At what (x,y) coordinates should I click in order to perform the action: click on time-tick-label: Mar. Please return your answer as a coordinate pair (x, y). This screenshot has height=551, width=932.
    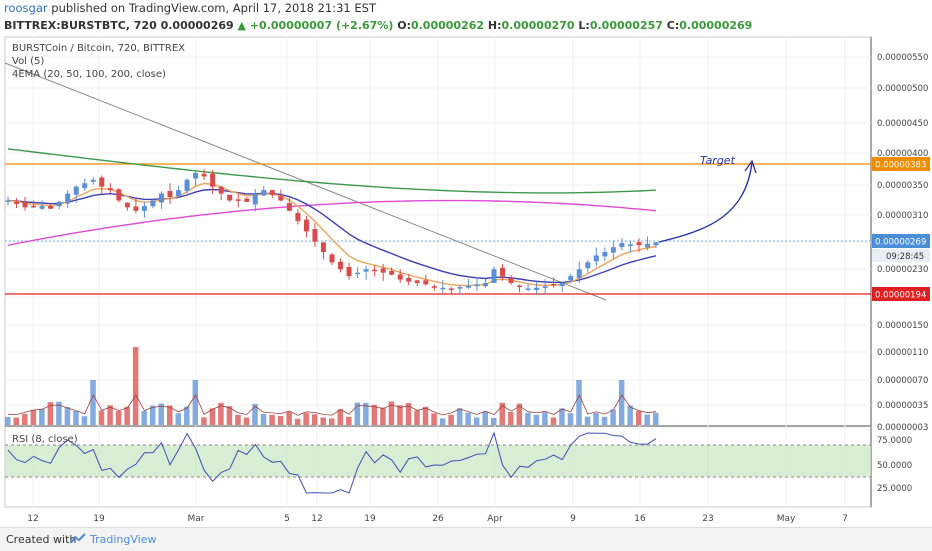
    Looking at the image, I should click on (196, 519).